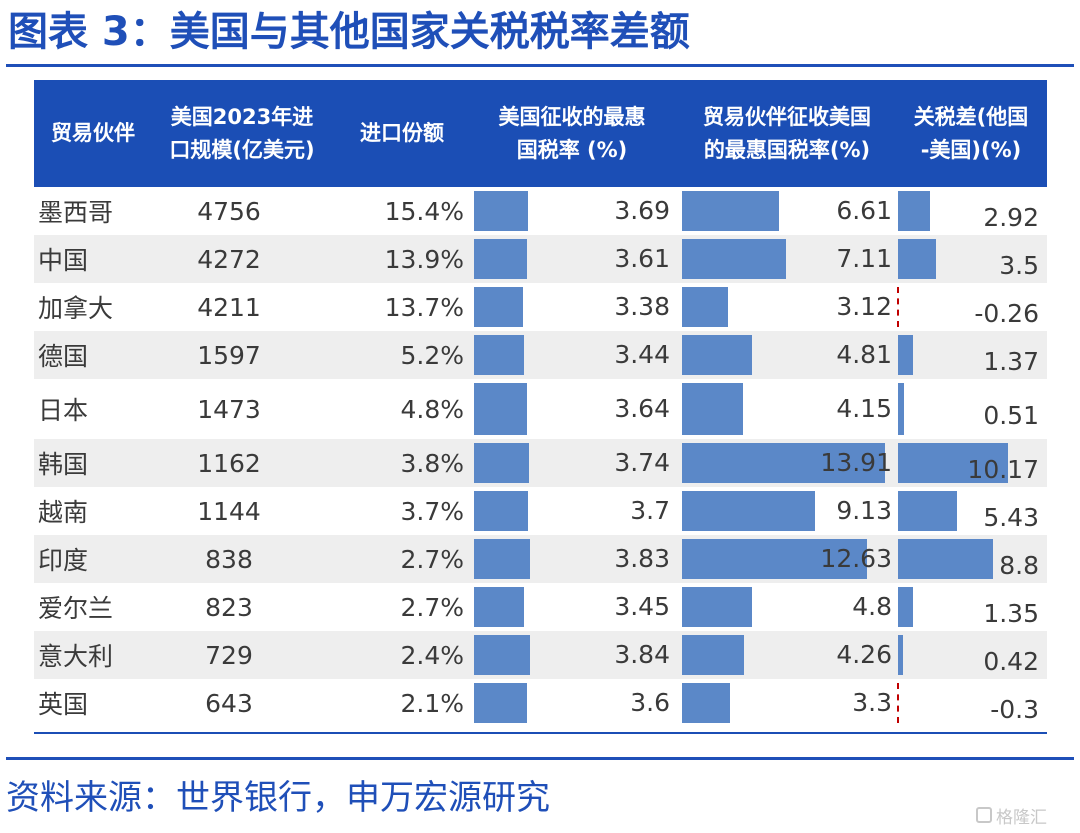 This screenshot has height=833, width=1080. I want to click on table-row: 日本 1473 4.8% 3.64 4.15 0.51, so click(540, 409).